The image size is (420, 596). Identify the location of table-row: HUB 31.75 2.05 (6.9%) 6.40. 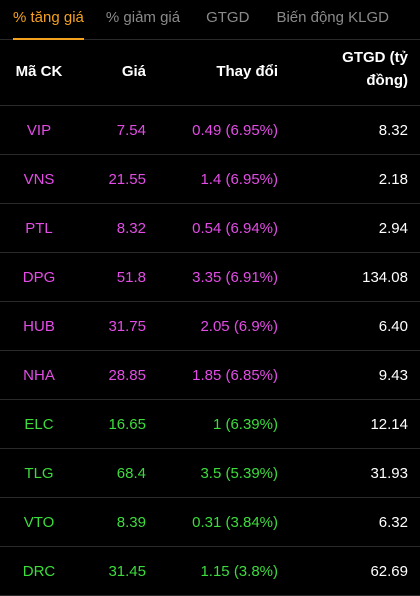
(210, 326).